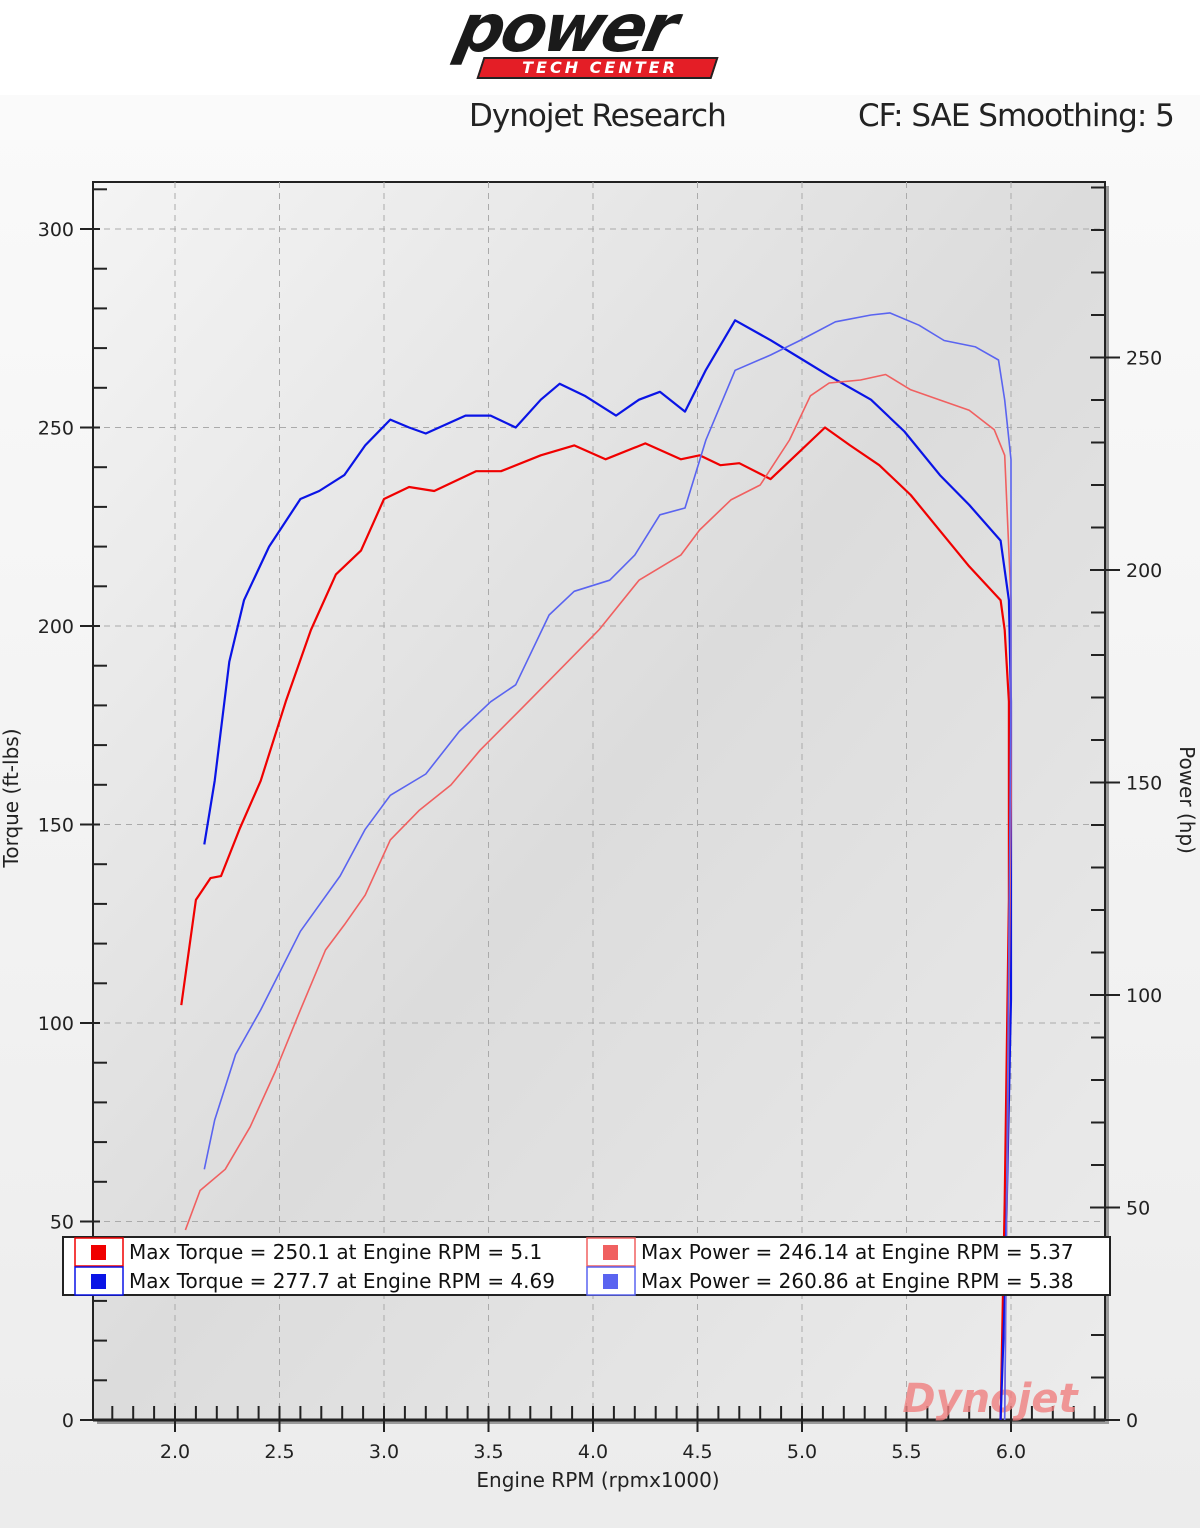 The height and width of the screenshot is (1528, 1200). Describe the element at coordinates (697, 1452) in the screenshot. I see `x-tick-label: 4.5` at that location.